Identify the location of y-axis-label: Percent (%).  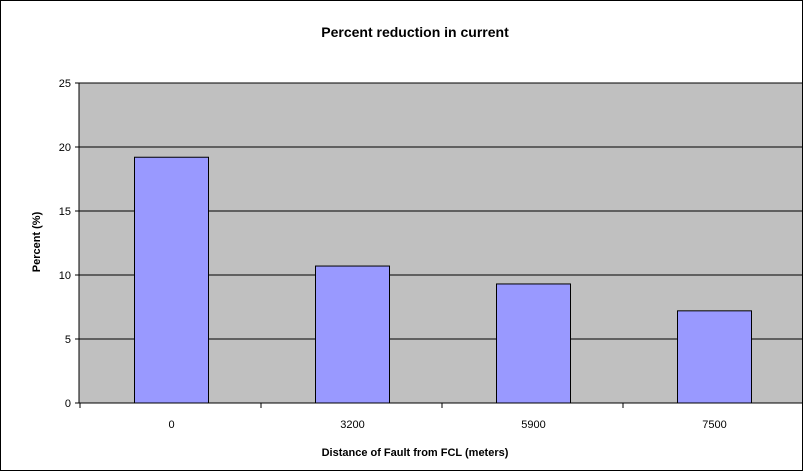
(37, 241).